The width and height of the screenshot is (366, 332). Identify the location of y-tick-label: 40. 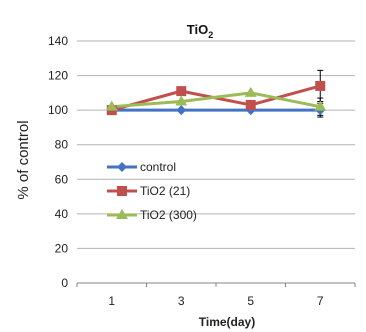
(62, 214).